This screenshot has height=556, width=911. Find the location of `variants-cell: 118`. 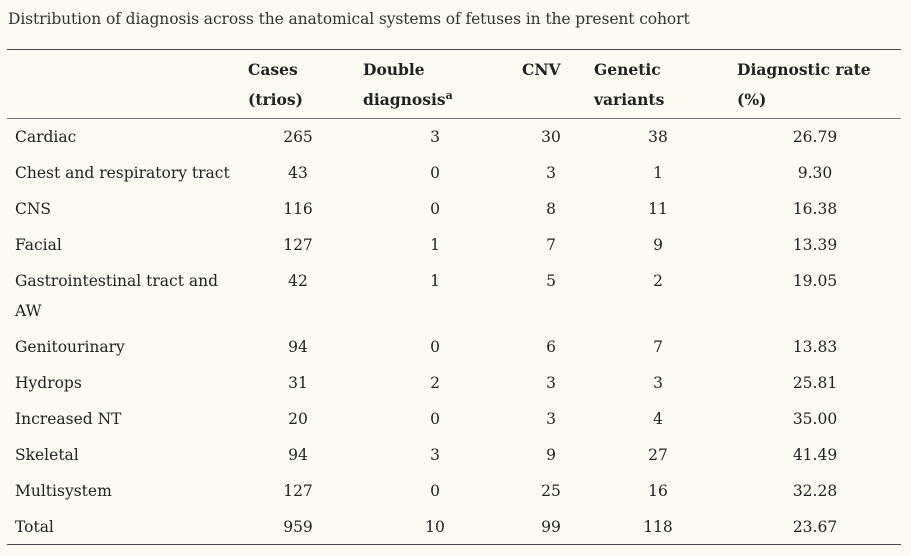

variants-cell: 118 is located at coordinates (658, 527).